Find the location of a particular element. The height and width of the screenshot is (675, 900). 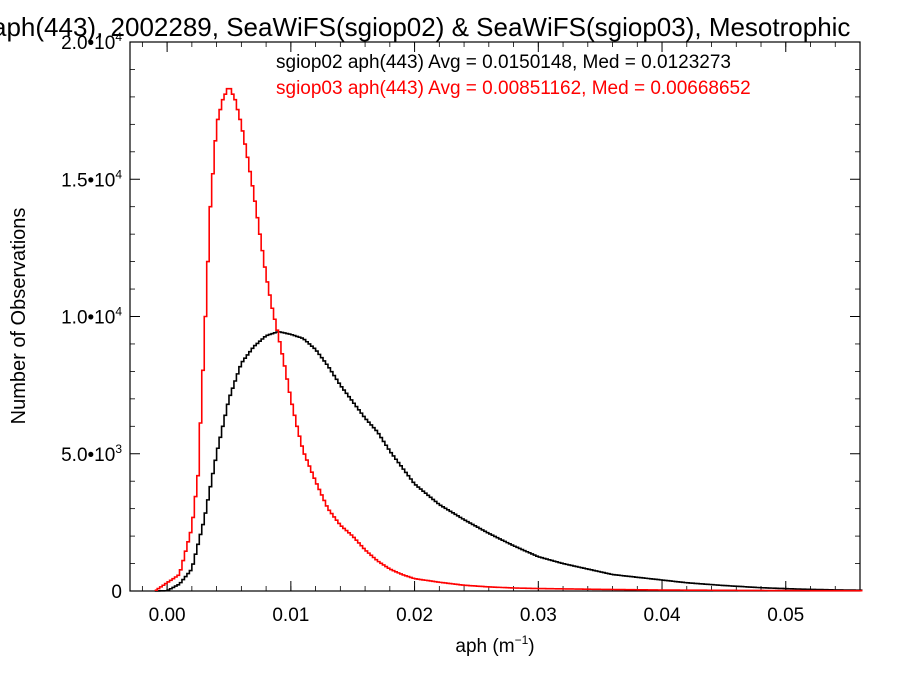

x-axis-label-sup: −1 is located at coordinates (522, 640).